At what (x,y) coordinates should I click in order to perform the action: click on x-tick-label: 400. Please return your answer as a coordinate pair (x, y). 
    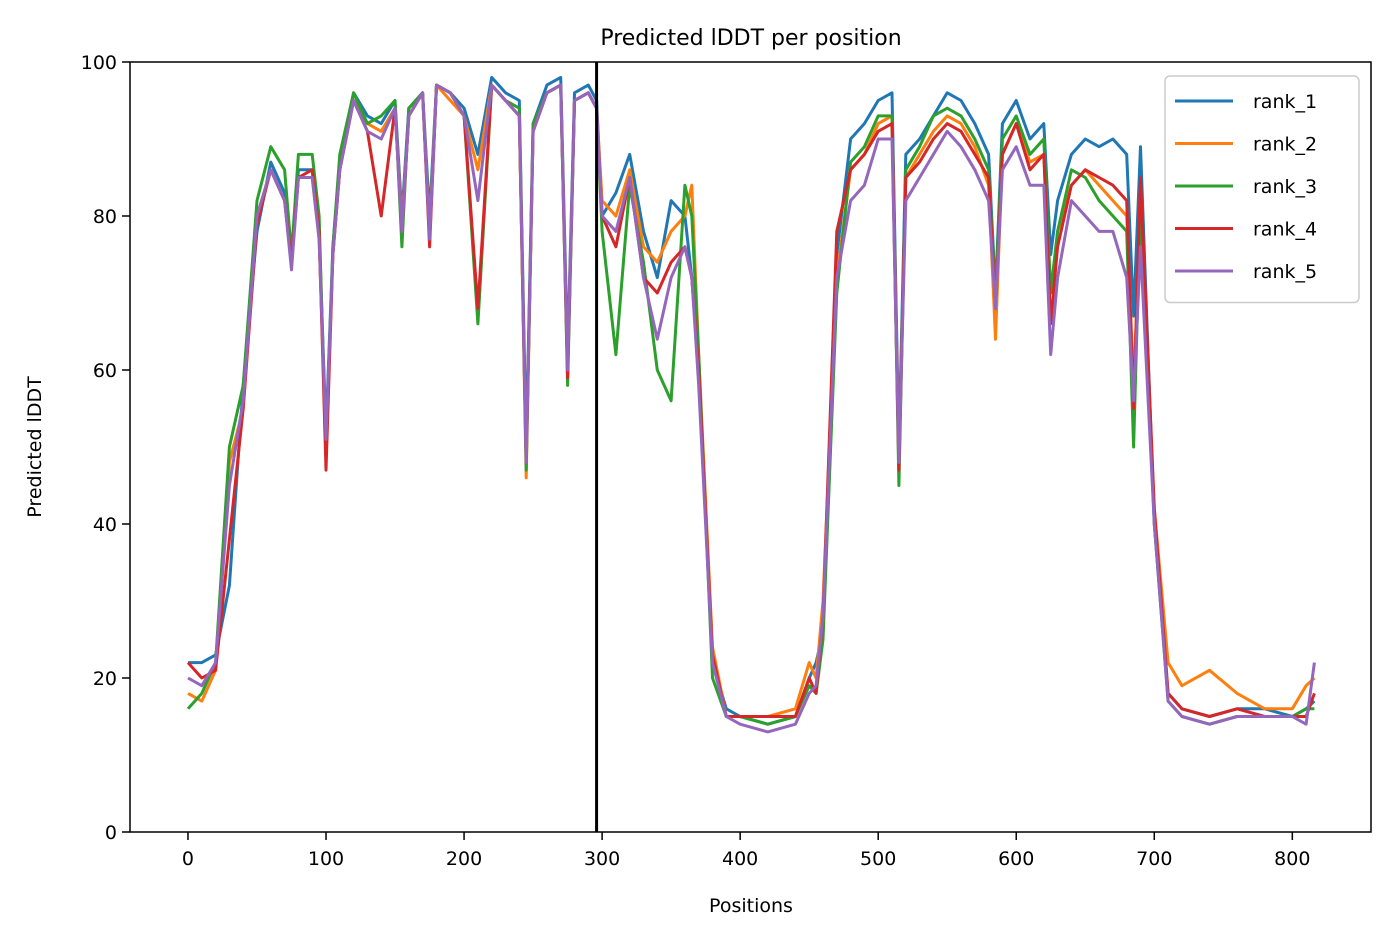
    Looking at the image, I should click on (740, 859).